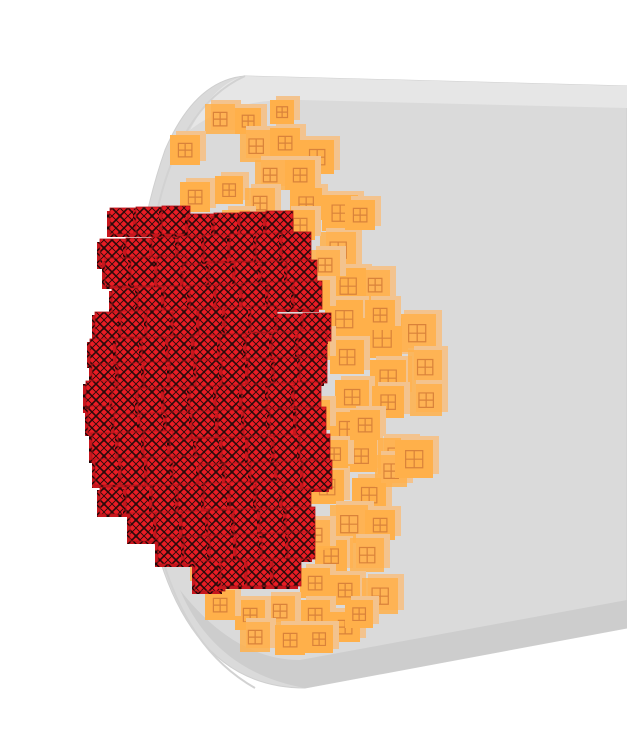 Image resolution: width=627 pixels, height=745 pixels. Describe the element at coordinates (403, 639) in the screenshot. I see `cylinder-bottom-shade` at that location.